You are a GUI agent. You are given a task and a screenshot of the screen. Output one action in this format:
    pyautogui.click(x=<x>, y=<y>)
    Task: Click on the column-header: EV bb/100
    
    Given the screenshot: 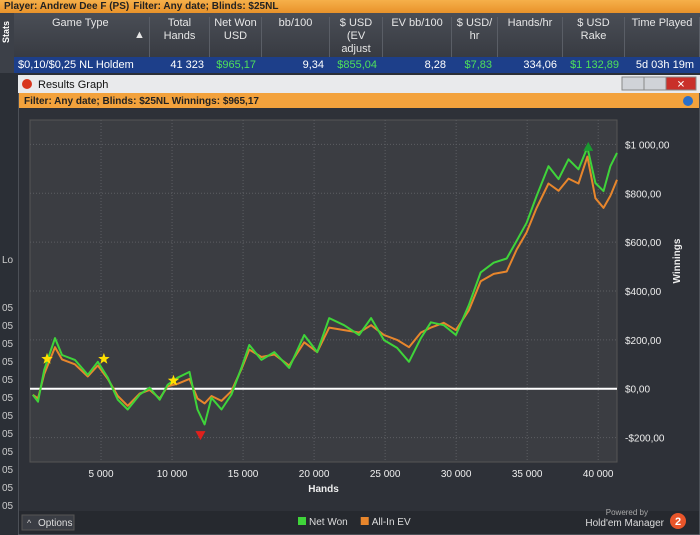 What is the action you would take?
    pyautogui.click(x=417, y=37)
    